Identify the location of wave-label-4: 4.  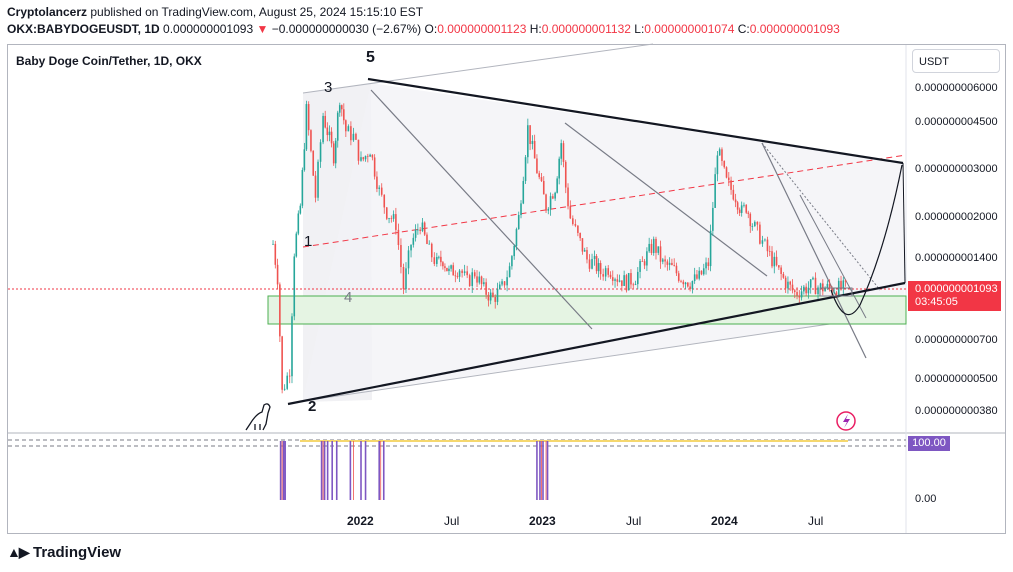
(348, 297).